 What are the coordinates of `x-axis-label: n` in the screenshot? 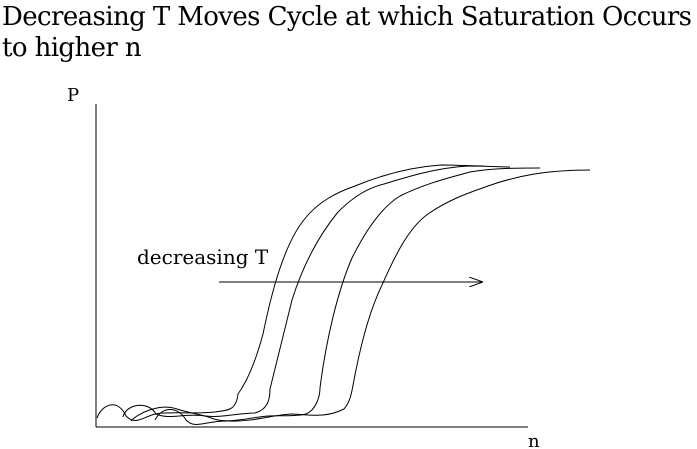 It's located at (534, 440).